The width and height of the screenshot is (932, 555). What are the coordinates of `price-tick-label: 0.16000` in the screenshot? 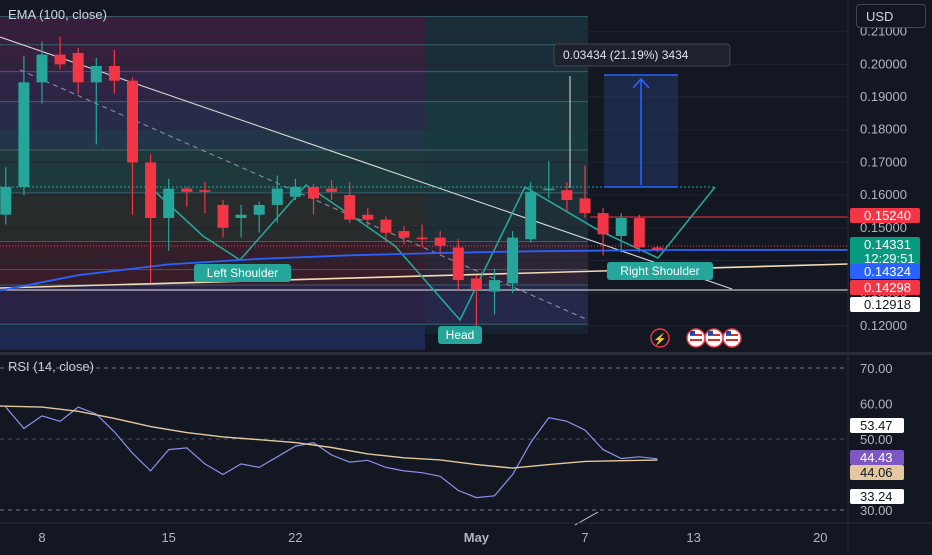 It's located at (883, 194).